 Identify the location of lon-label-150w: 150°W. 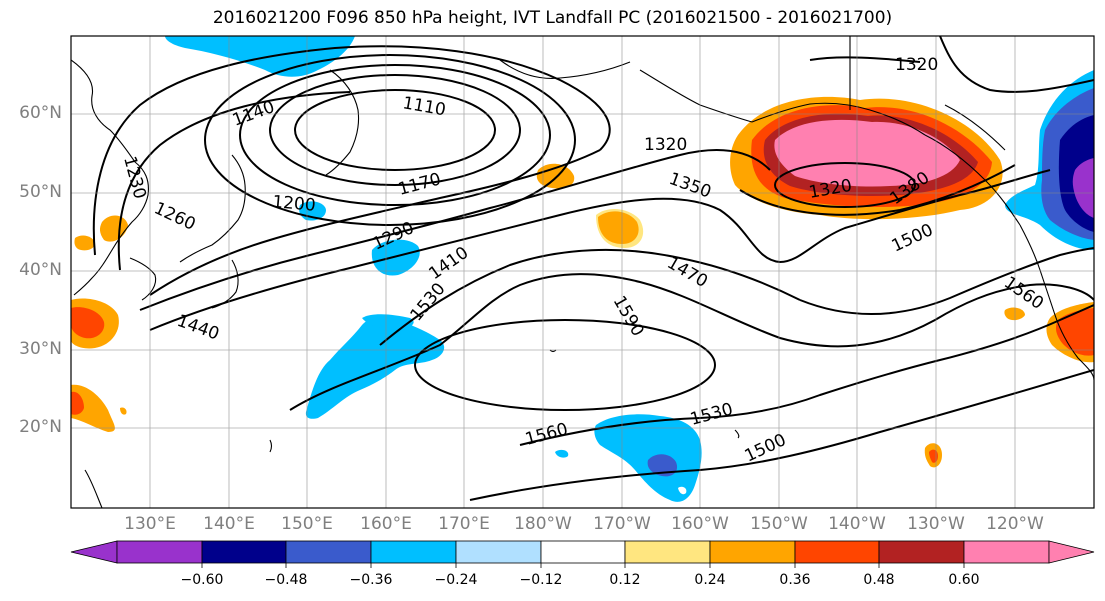
(779, 524).